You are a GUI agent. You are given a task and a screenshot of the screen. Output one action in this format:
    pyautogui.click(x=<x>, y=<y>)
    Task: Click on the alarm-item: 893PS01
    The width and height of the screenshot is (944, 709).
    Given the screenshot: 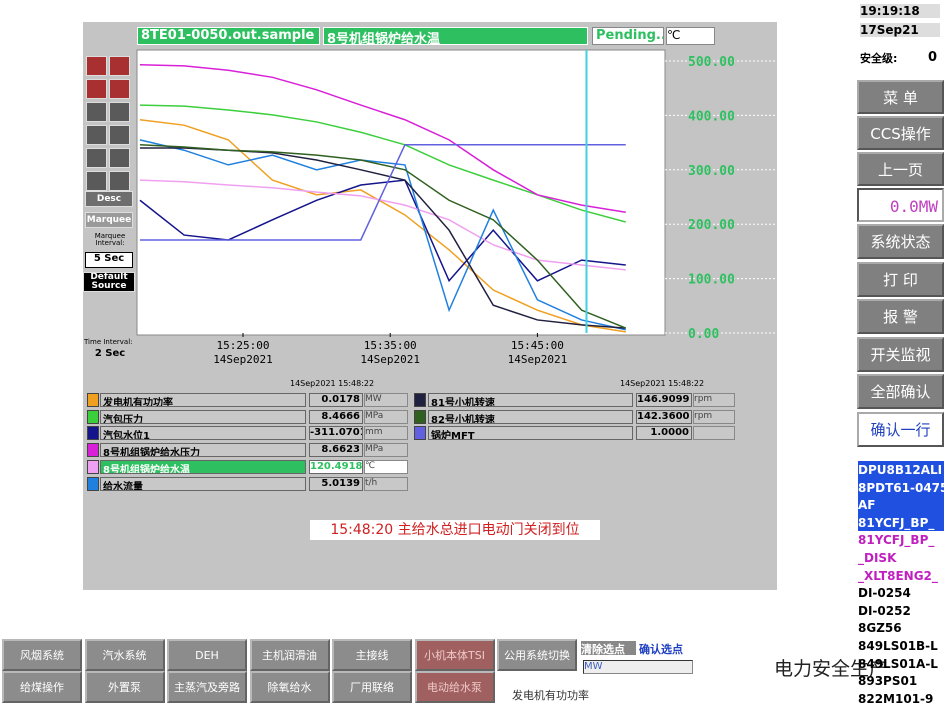 What is the action you would take?
    pyautogui.click(x=888, y=681)
    